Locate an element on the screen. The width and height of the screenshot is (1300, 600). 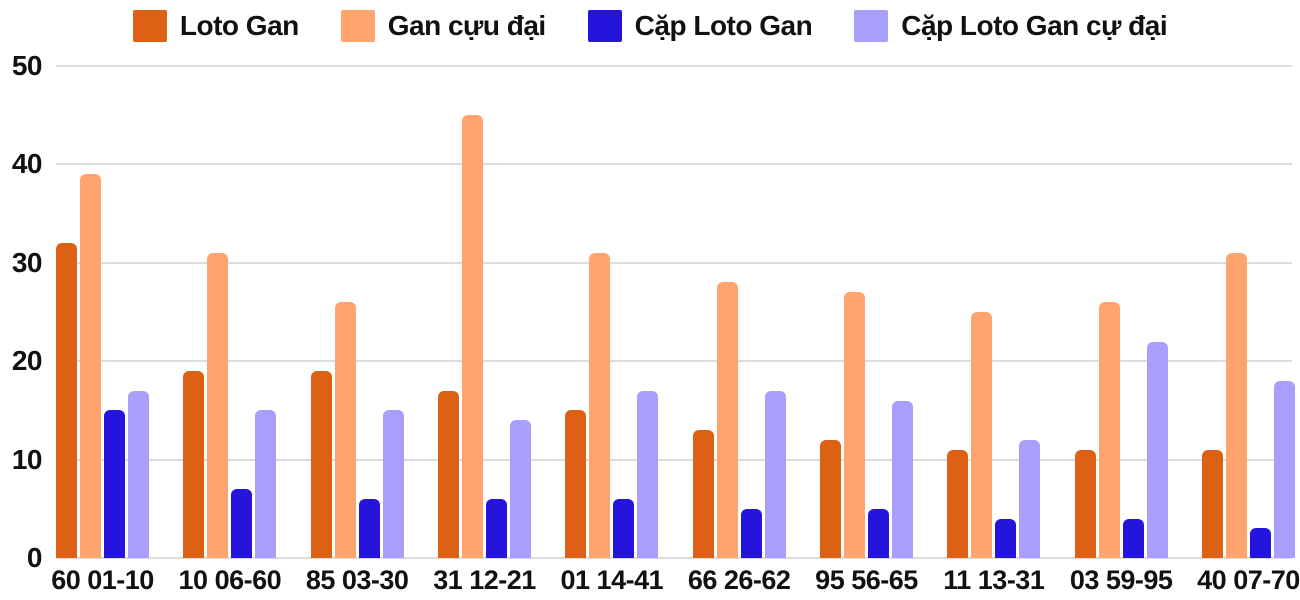
x-axis-category-label: 01 14-41 is located at coordinates (612, 580).